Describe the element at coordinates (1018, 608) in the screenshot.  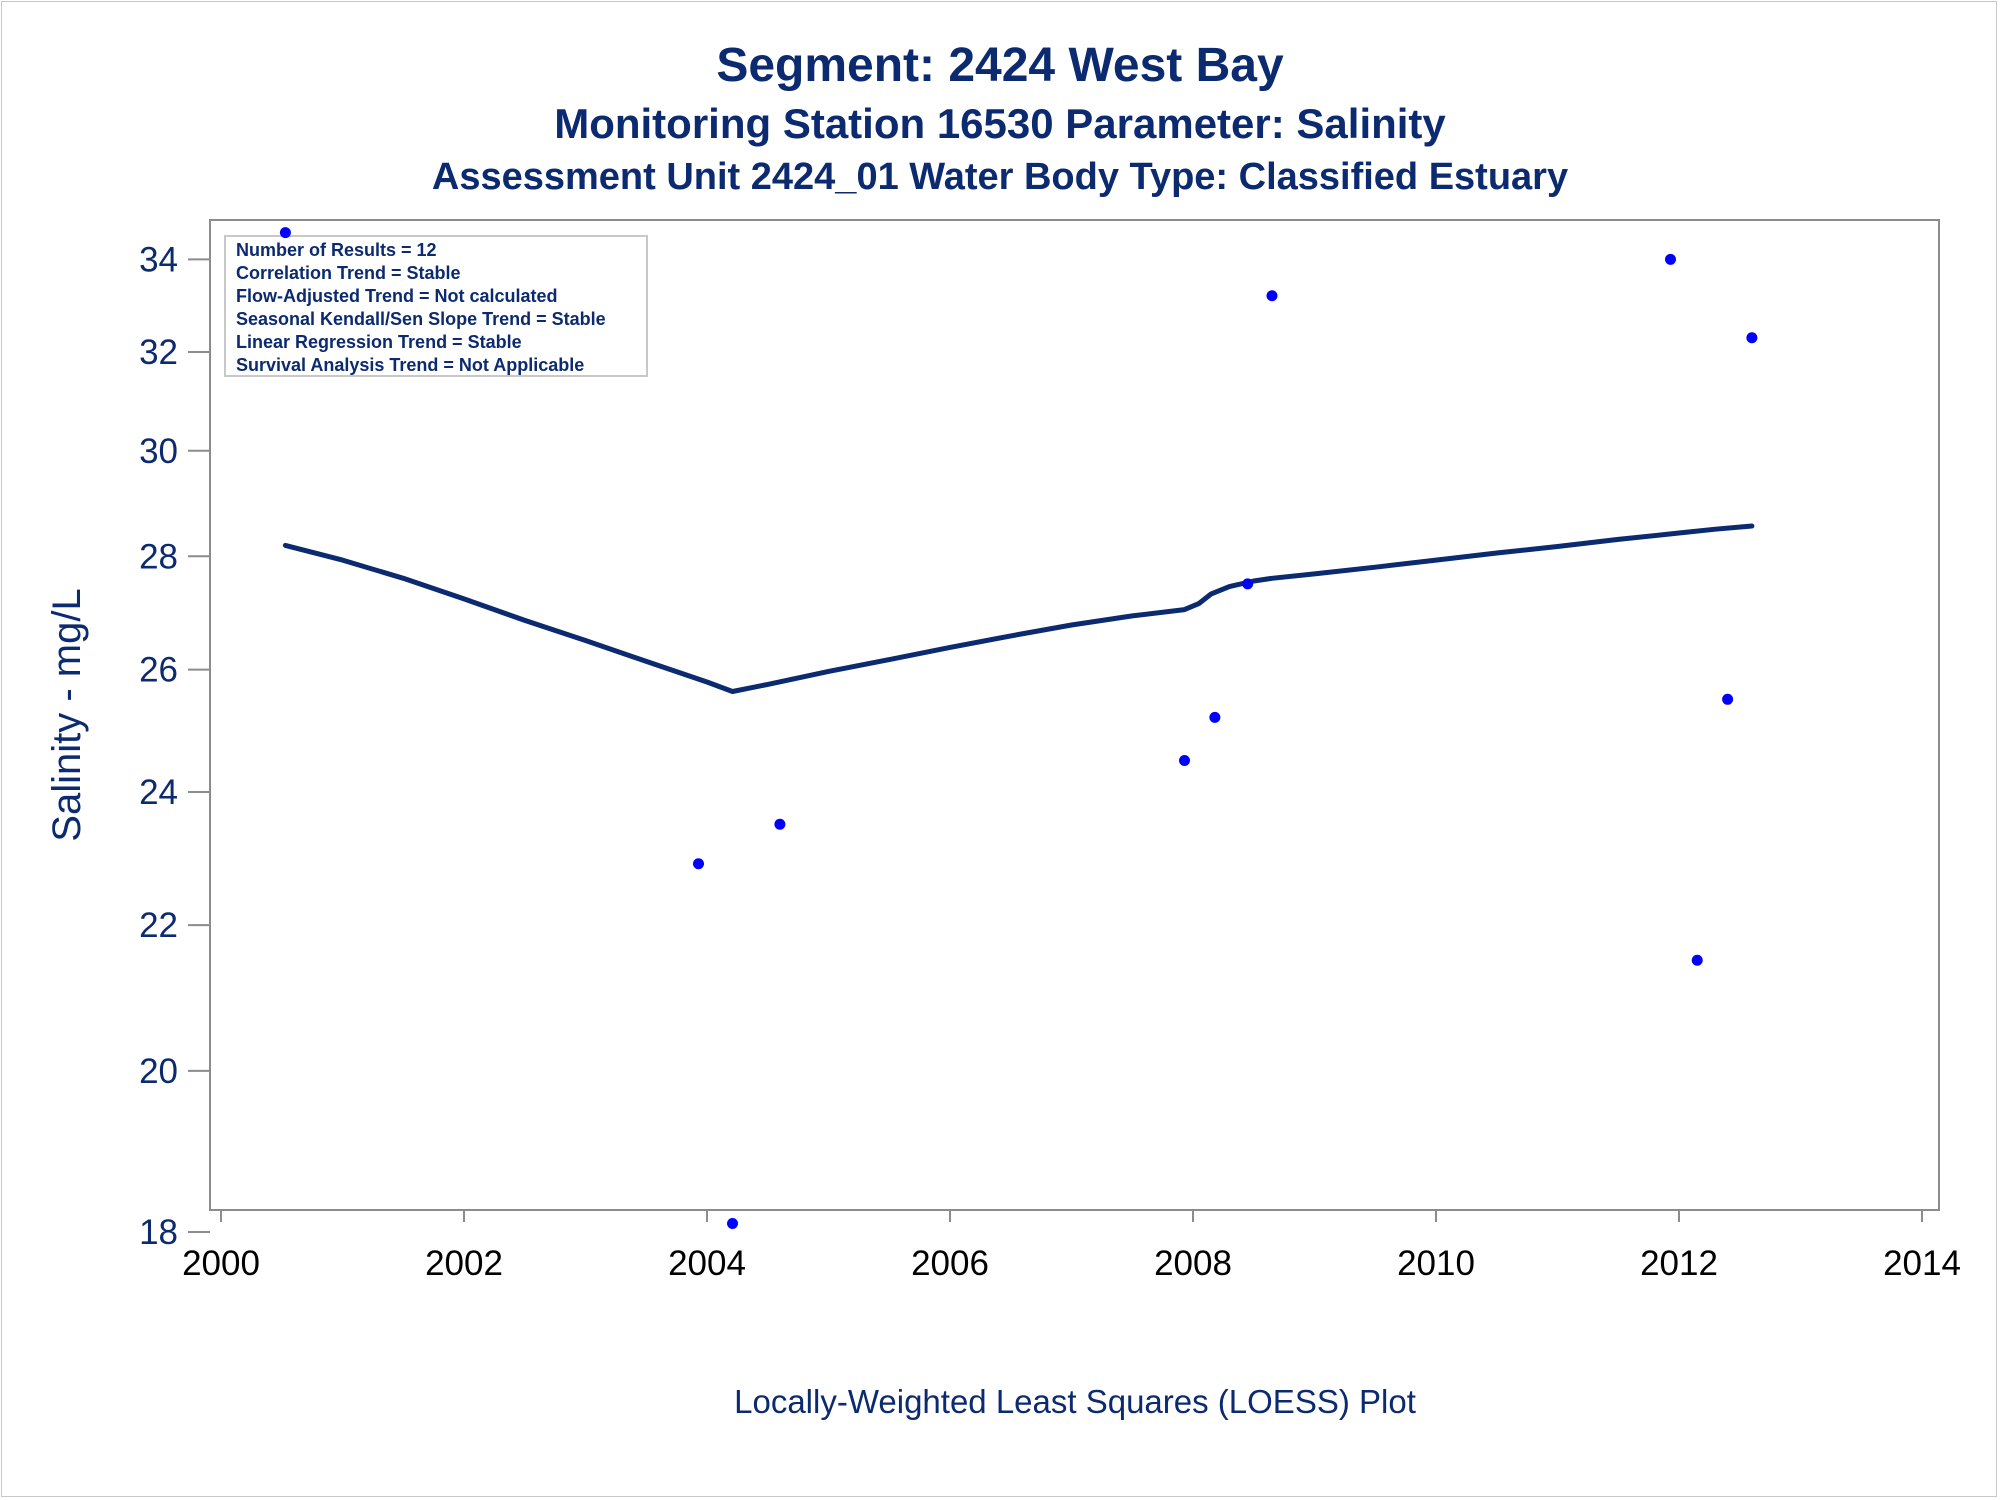
I see `loess-curve` at that location.